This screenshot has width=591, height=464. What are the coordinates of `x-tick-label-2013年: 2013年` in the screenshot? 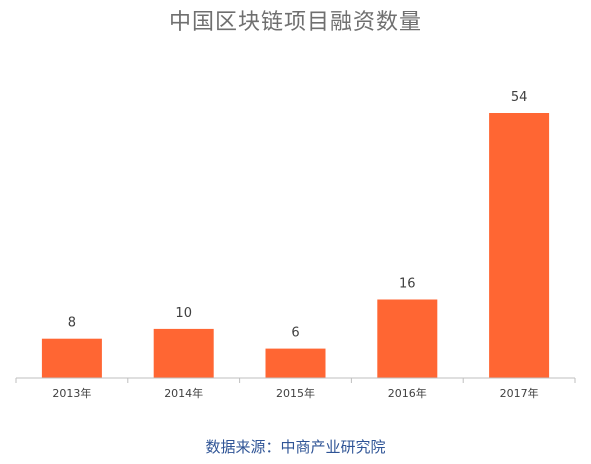 It's located at (71, 393).